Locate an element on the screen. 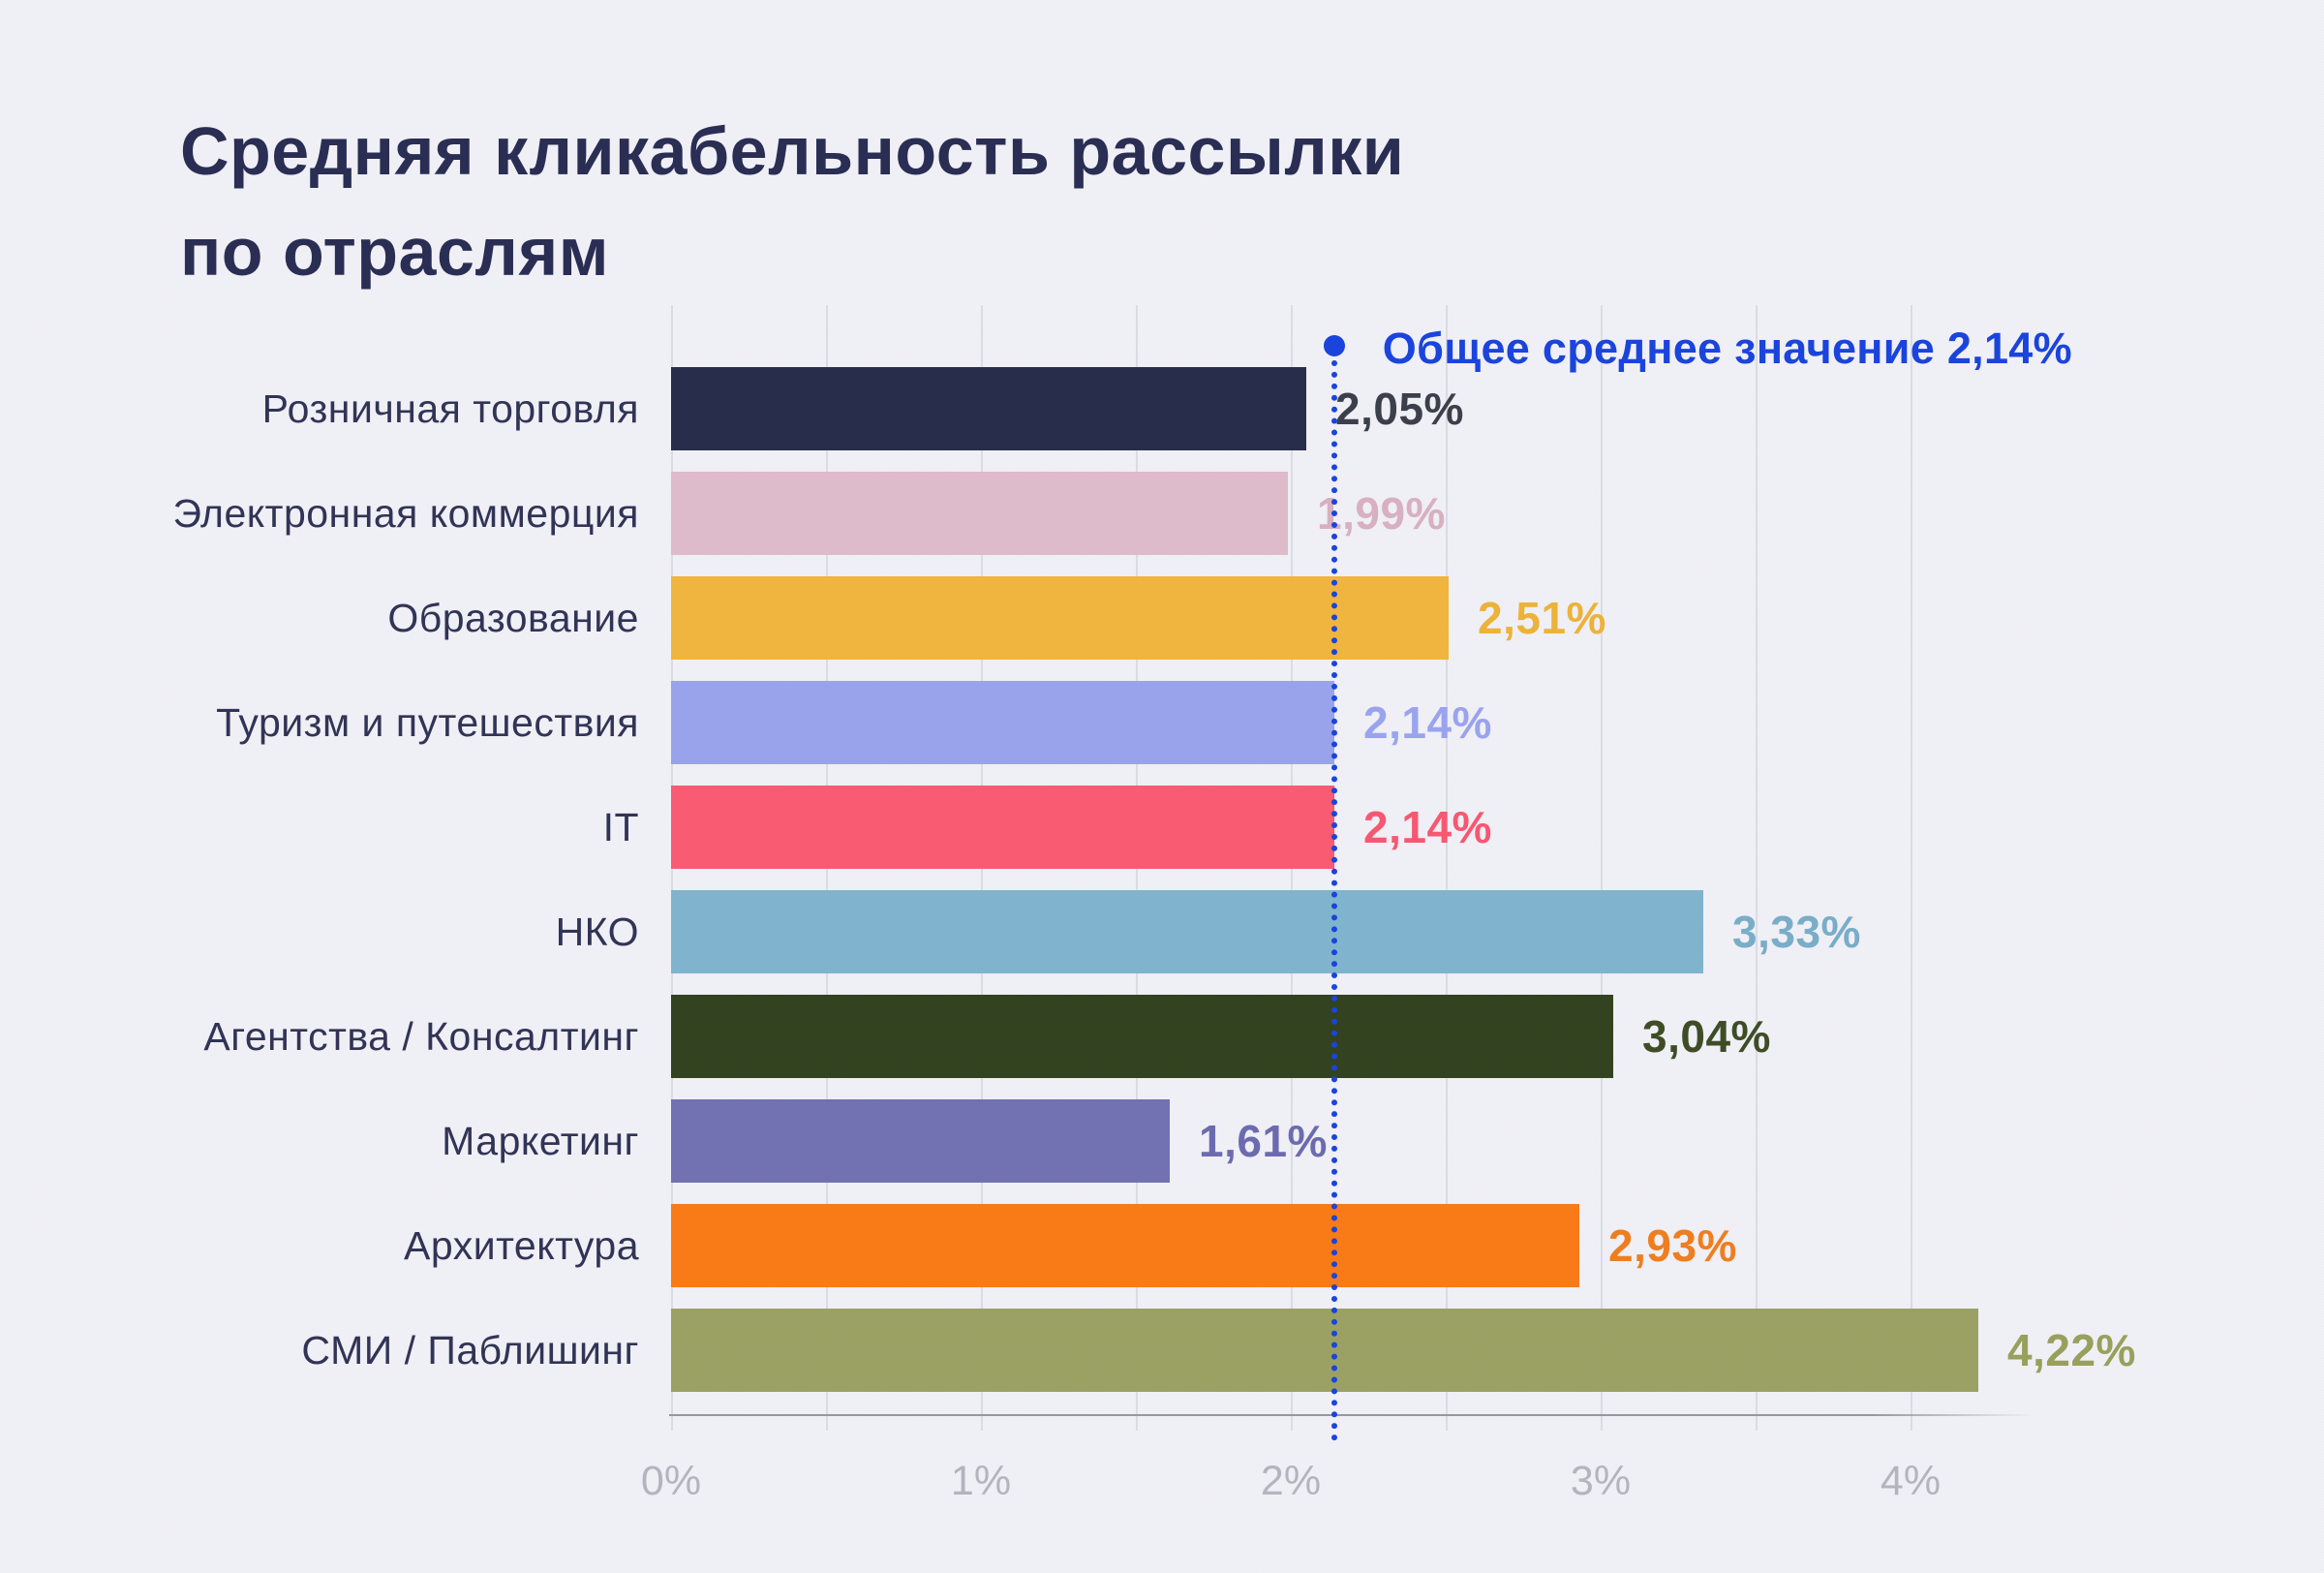 The height and width of the screenshot is (1573, 2324). average-dot-icon is located at coordinates (1334, 345).